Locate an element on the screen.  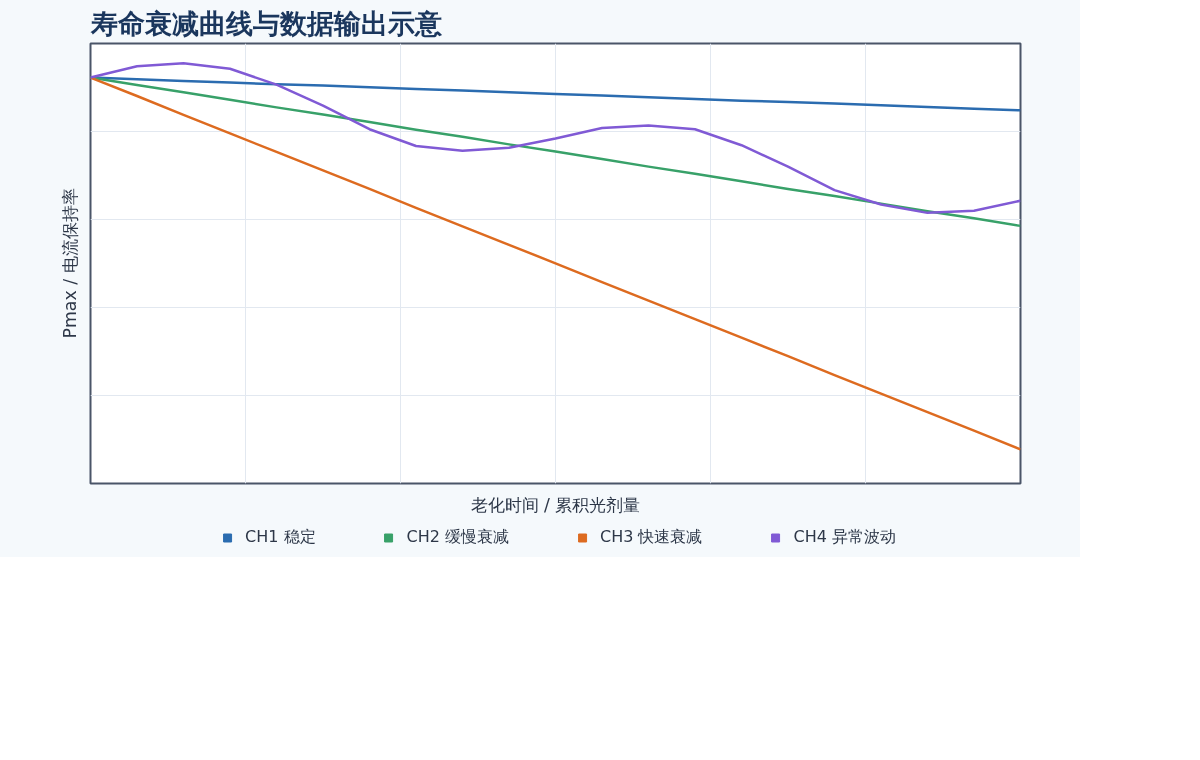
legend-label: CH1 稳定 is located at coordinates (280, 537).